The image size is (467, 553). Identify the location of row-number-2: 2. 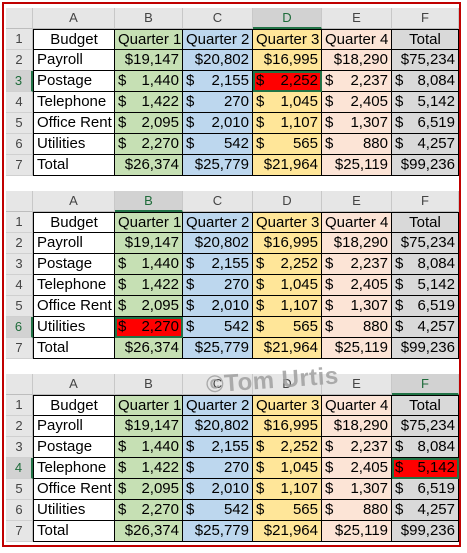
(19, 243).